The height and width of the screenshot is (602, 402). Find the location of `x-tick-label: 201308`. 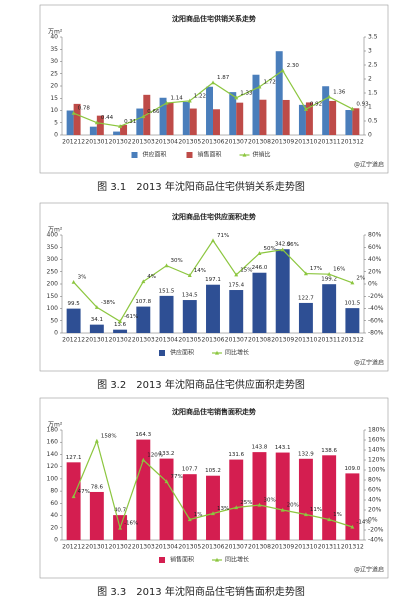

x-tick-label: 201308 is located at coordinates (259, 547).